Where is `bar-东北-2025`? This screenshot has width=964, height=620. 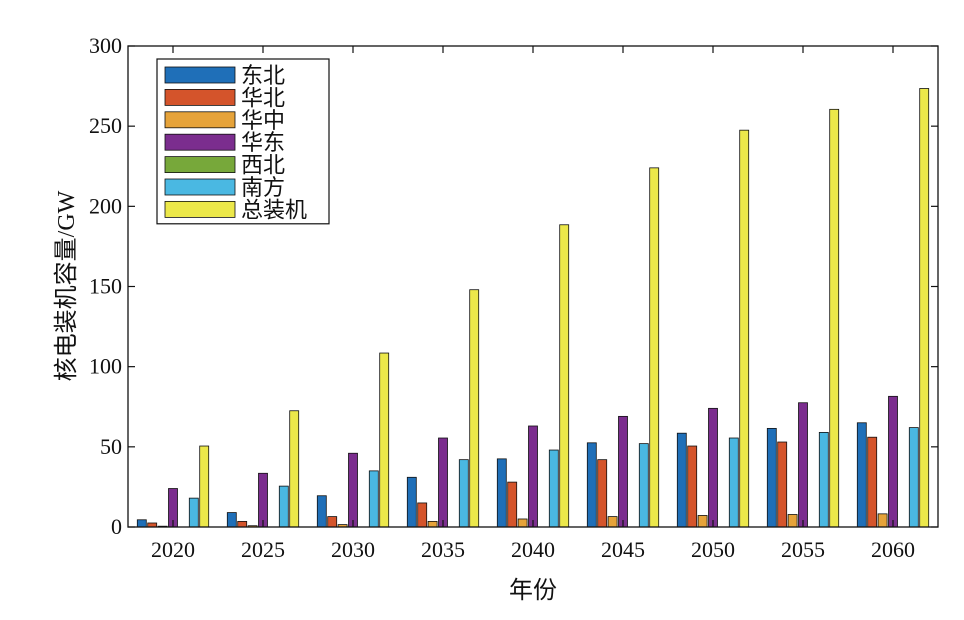
bar-东北-2025 is located at coordinates (231, 520).